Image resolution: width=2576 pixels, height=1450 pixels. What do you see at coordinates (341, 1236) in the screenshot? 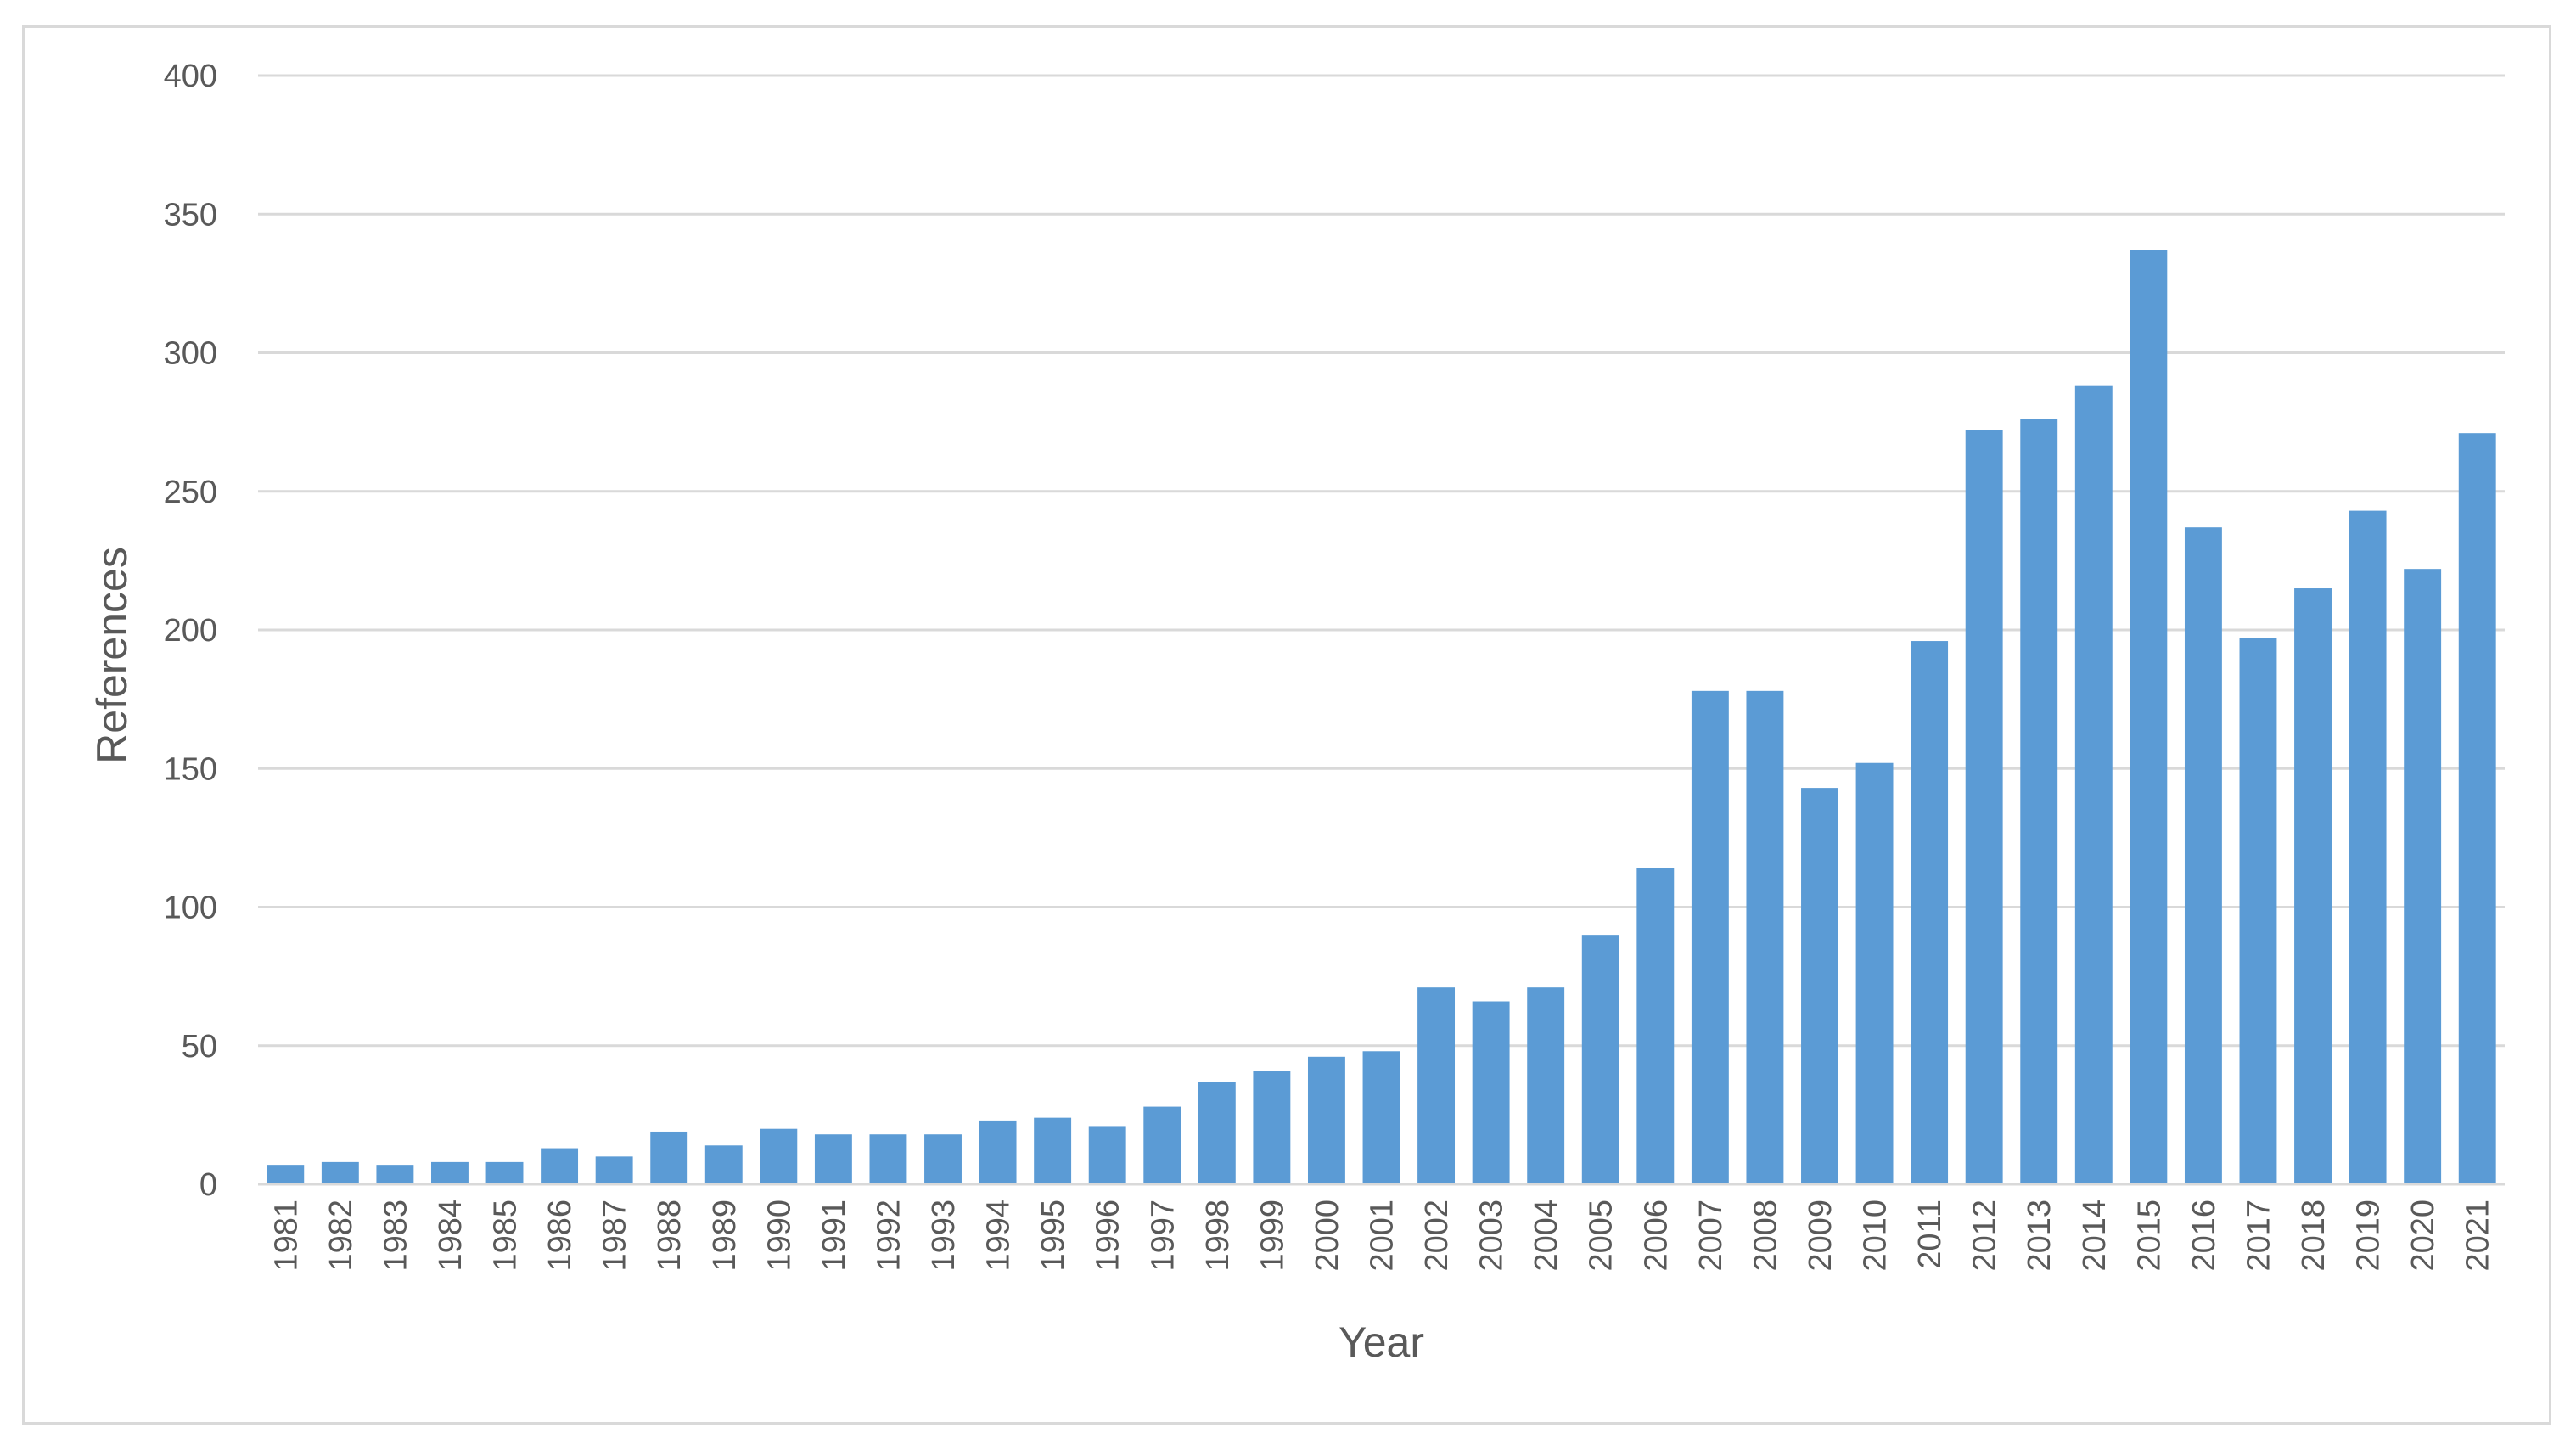
I see `x-tick-label: 1982` at bounding box center [341, 1236].